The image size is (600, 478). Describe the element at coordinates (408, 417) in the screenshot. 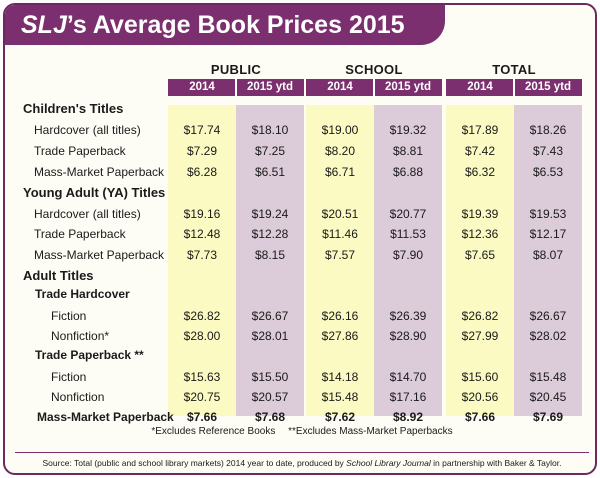

I see `table-cell: $8.92` at that location.